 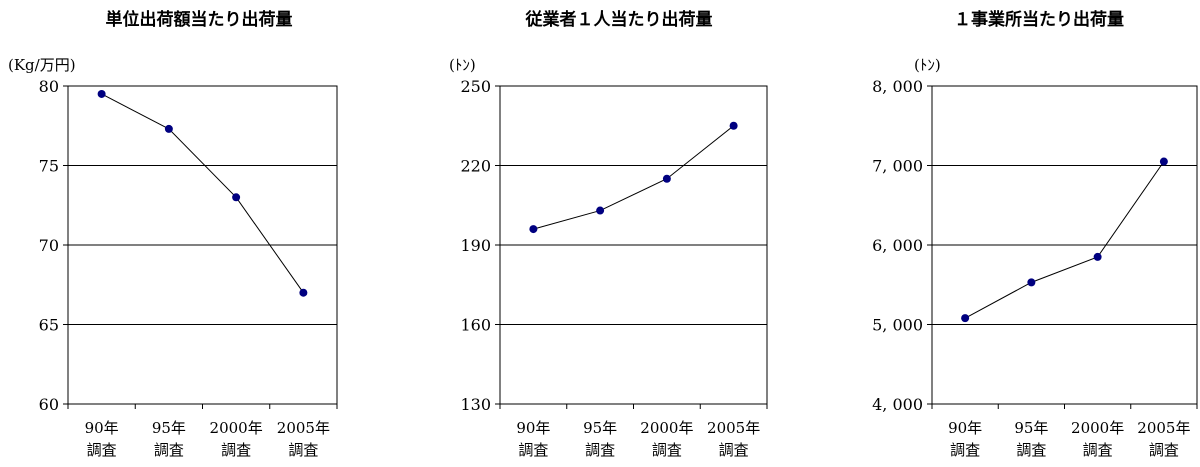 I want to click on y-tick-label: 60, so click(x=49, y=404).